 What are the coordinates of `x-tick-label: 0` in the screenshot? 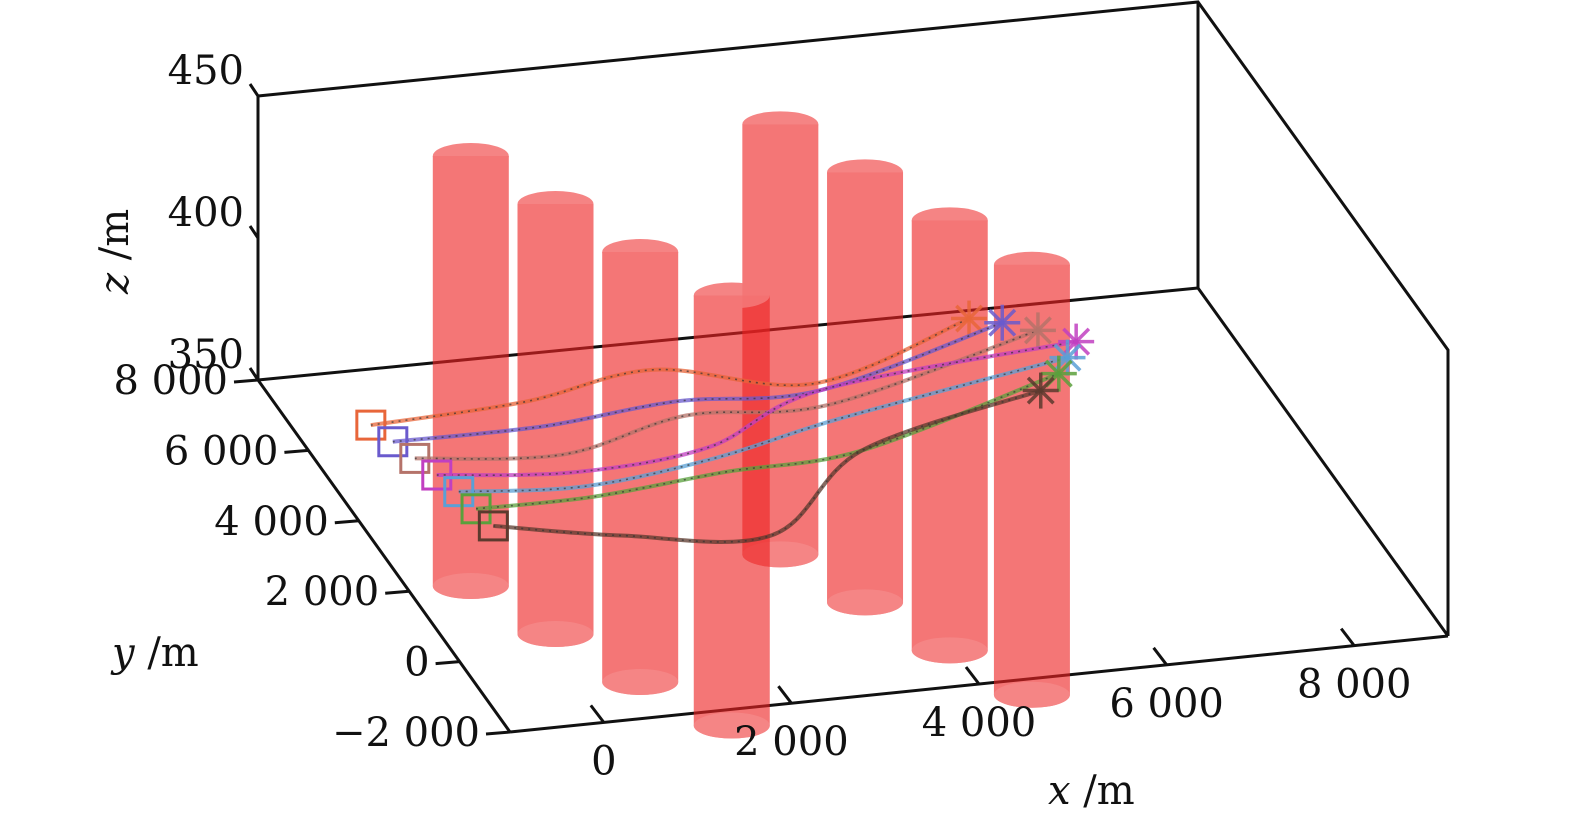 It's located at (603, 761).